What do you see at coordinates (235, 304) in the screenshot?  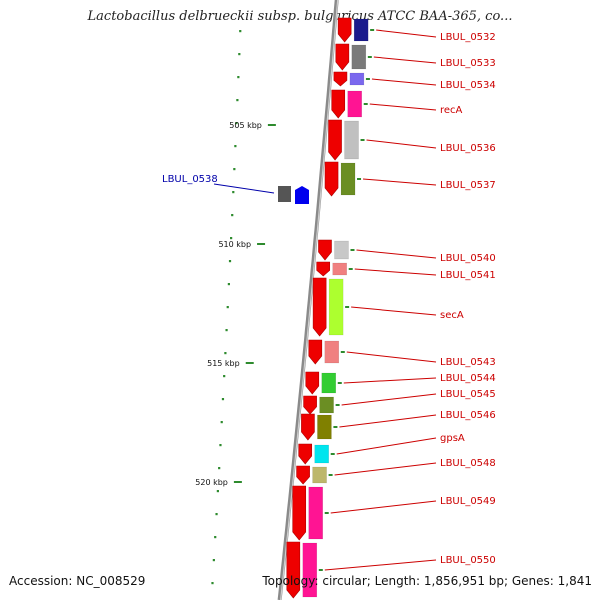 I see `ruler-labels: 505 kbp 510 kbp 515 kbp 520 kbp` at bounding box center [235, 304].